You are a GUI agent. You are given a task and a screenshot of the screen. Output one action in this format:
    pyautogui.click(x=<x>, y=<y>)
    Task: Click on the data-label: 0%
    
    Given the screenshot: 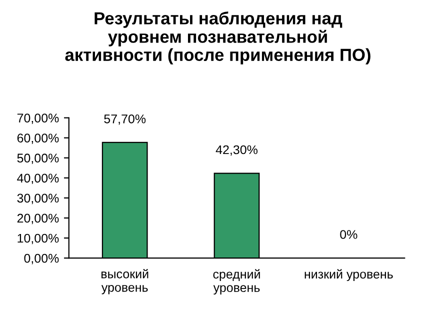 What is the action you would take?
    pyautogui.click(x=349, y=234)
    